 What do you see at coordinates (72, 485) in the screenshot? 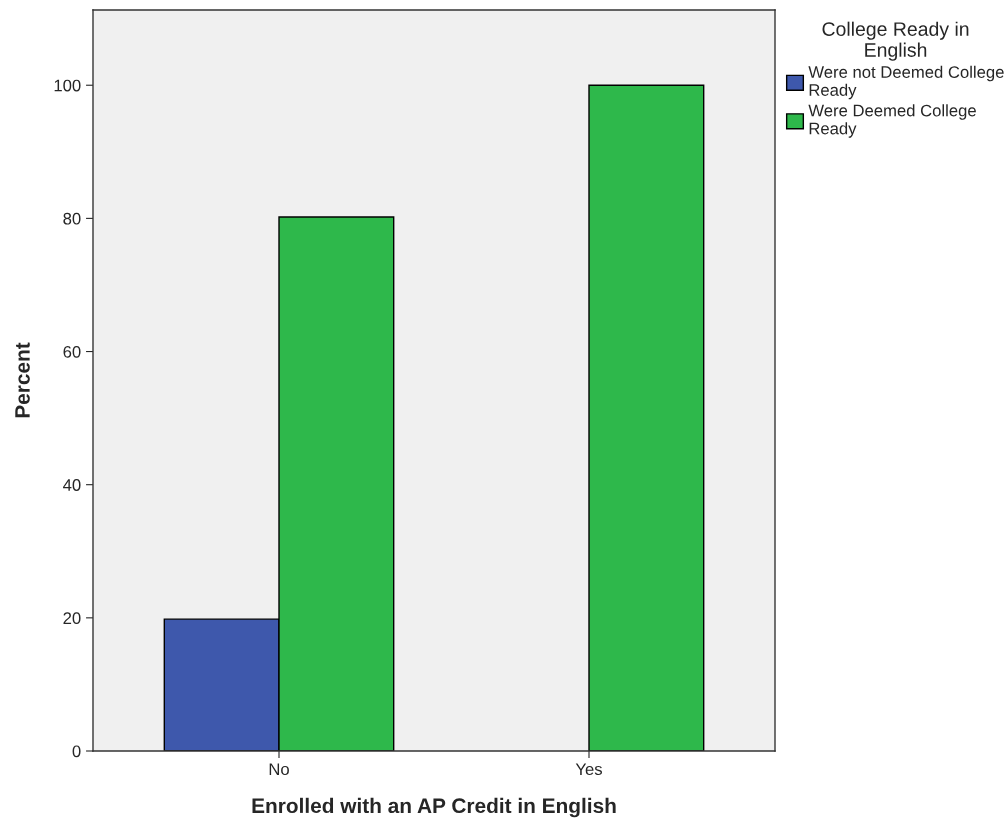
I see `y-tick-label: 40` at bounding box center [72, 485].